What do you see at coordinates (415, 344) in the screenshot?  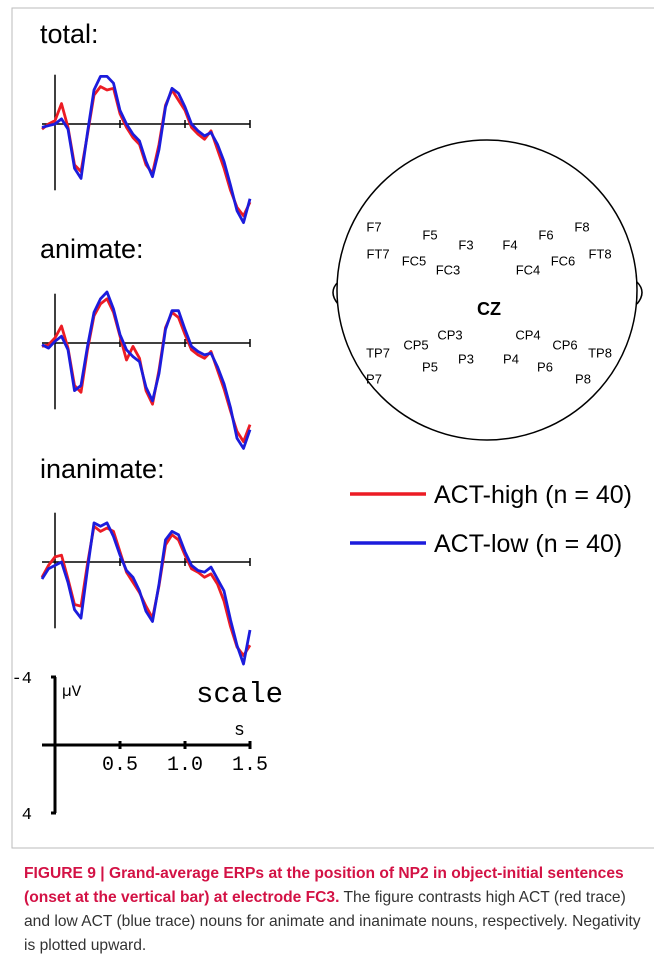 I see `electrode-label: CP5` at bounding box center [415, 344].